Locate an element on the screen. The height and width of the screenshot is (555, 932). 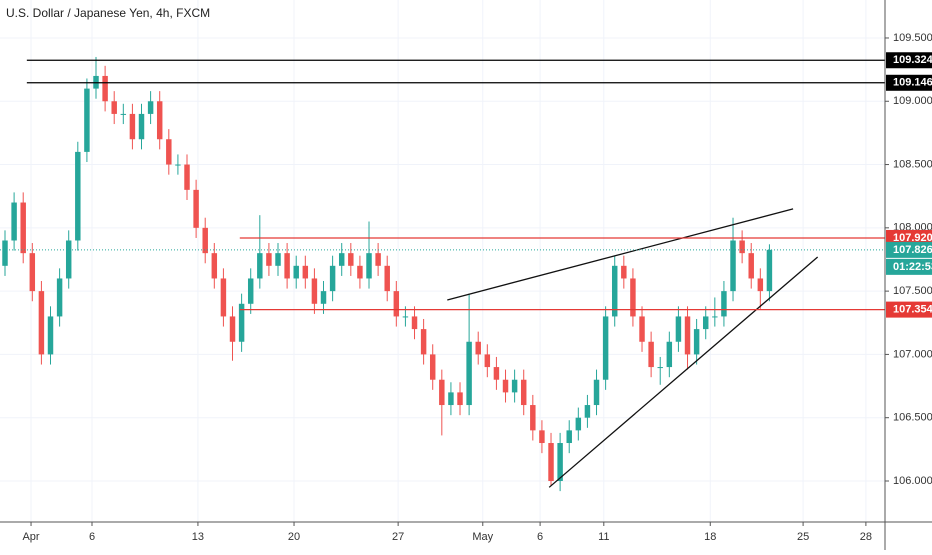
level-label: 107.920 is located at coordinates (912, 238).